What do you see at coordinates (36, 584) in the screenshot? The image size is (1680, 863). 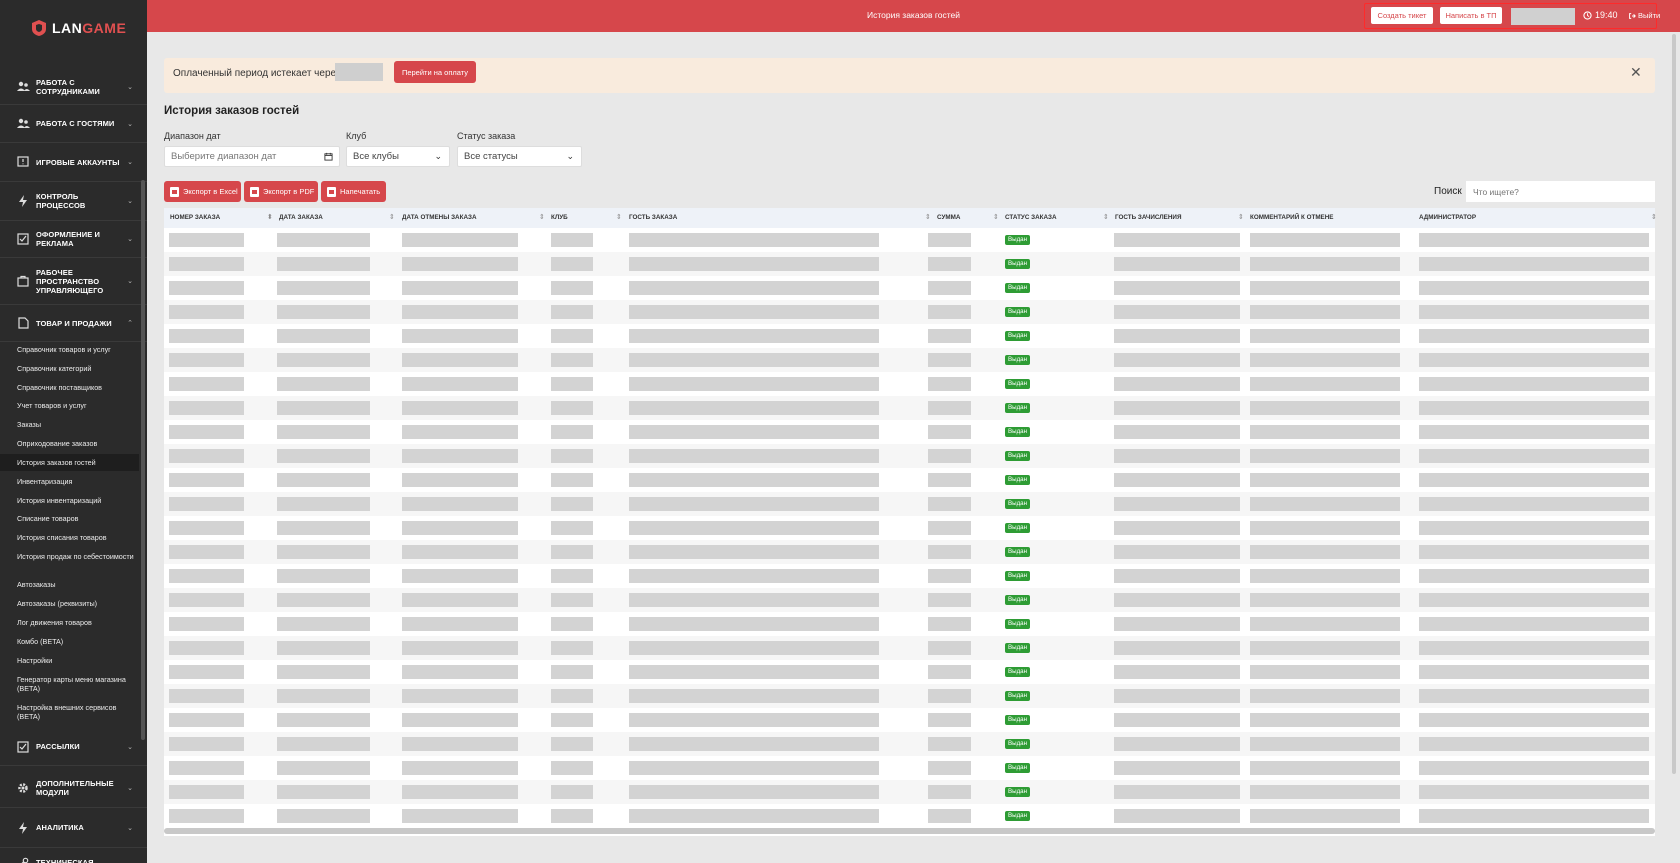 I see `sidebar-subitem-13: Автозаказы` at bounding box center [36, 584].